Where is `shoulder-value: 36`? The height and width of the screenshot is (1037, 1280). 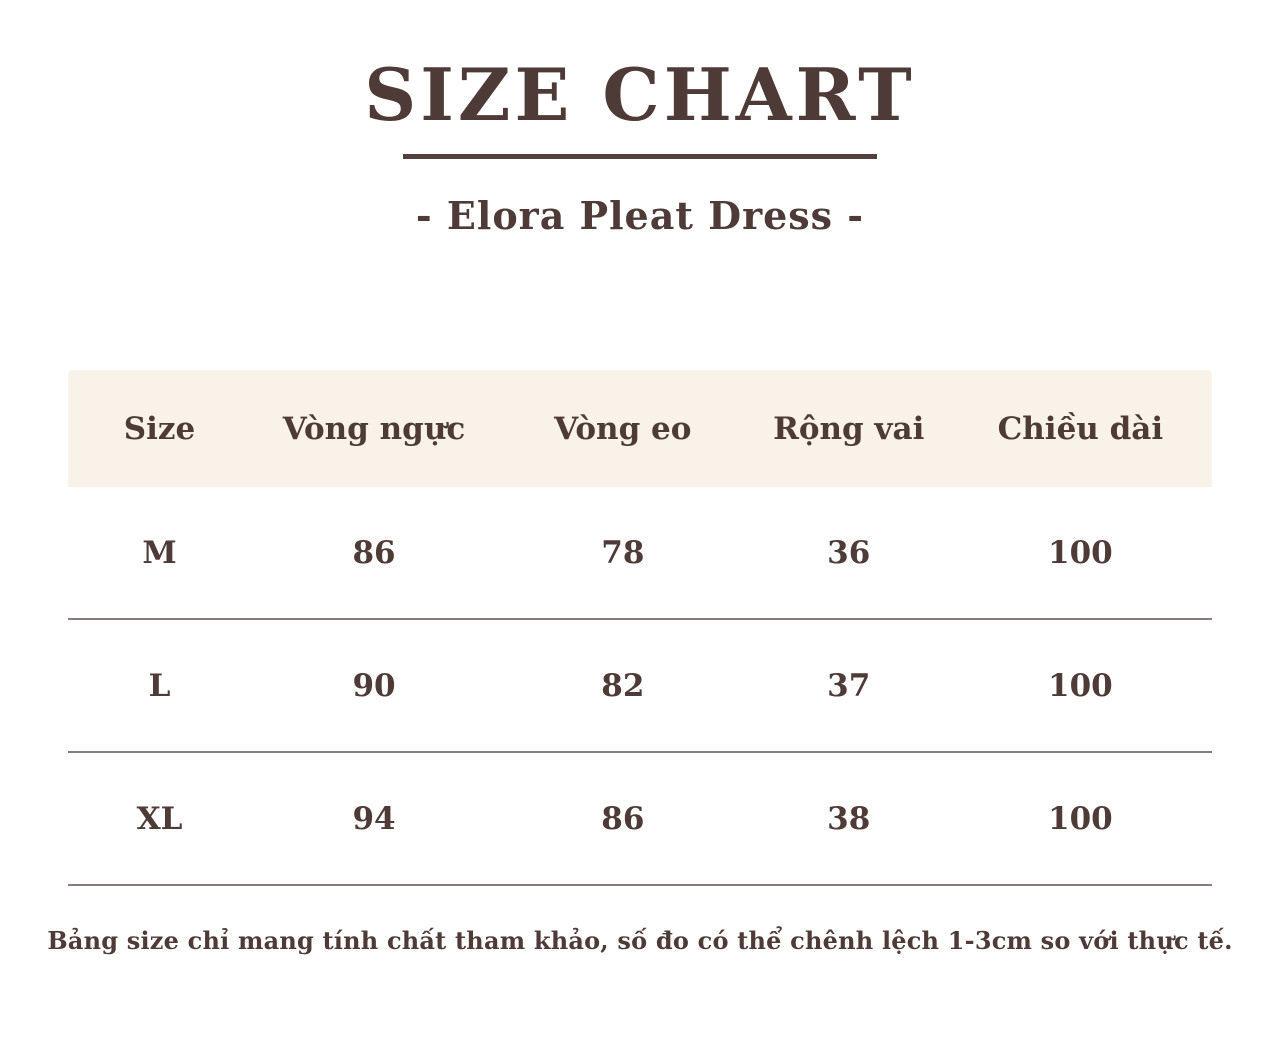 shoulder-value: 36 is located at coordinates (849, 552).